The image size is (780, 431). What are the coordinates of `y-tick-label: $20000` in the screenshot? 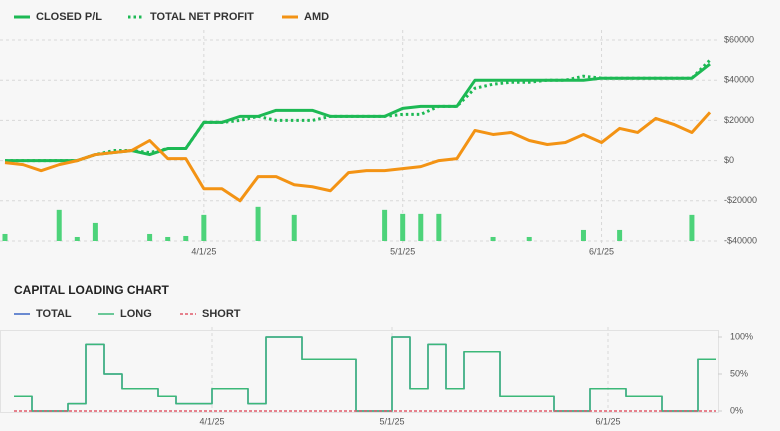 It's located at (739, 120).